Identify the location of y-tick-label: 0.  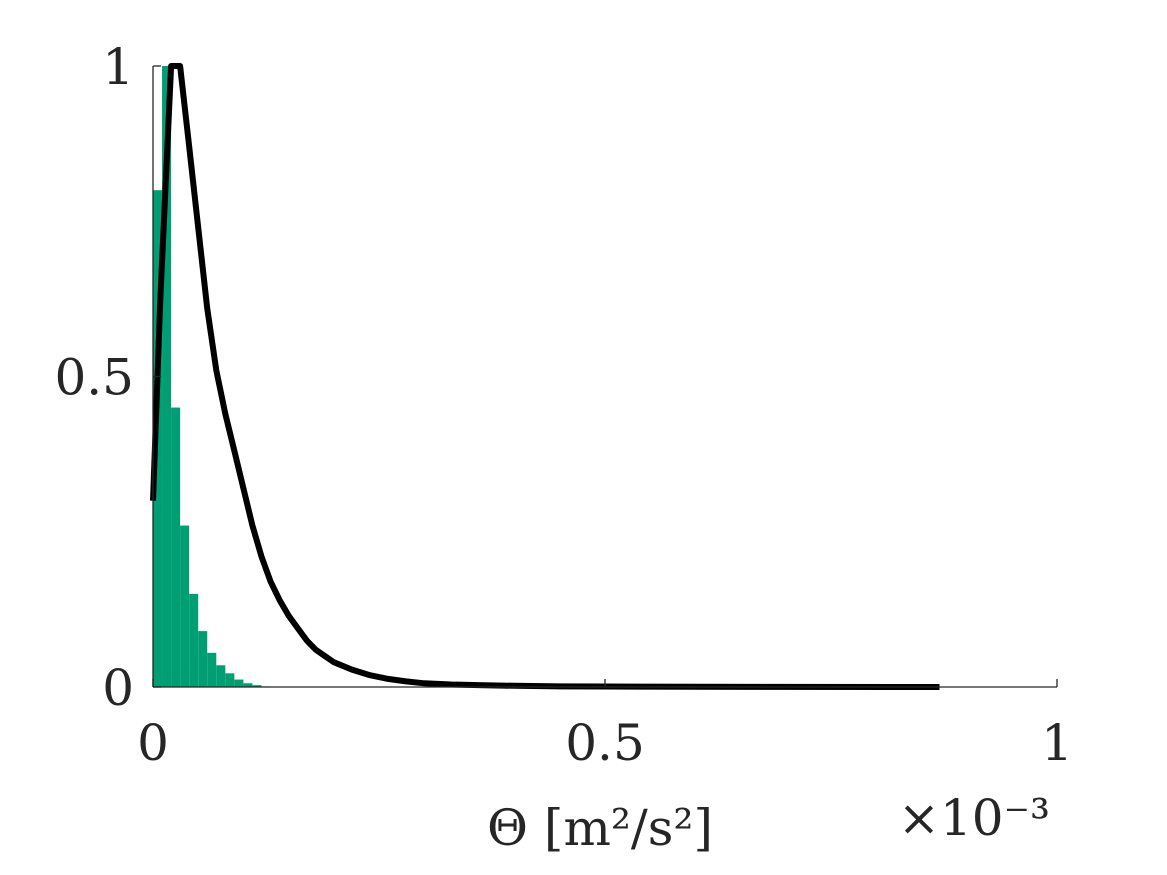
(118, 688).